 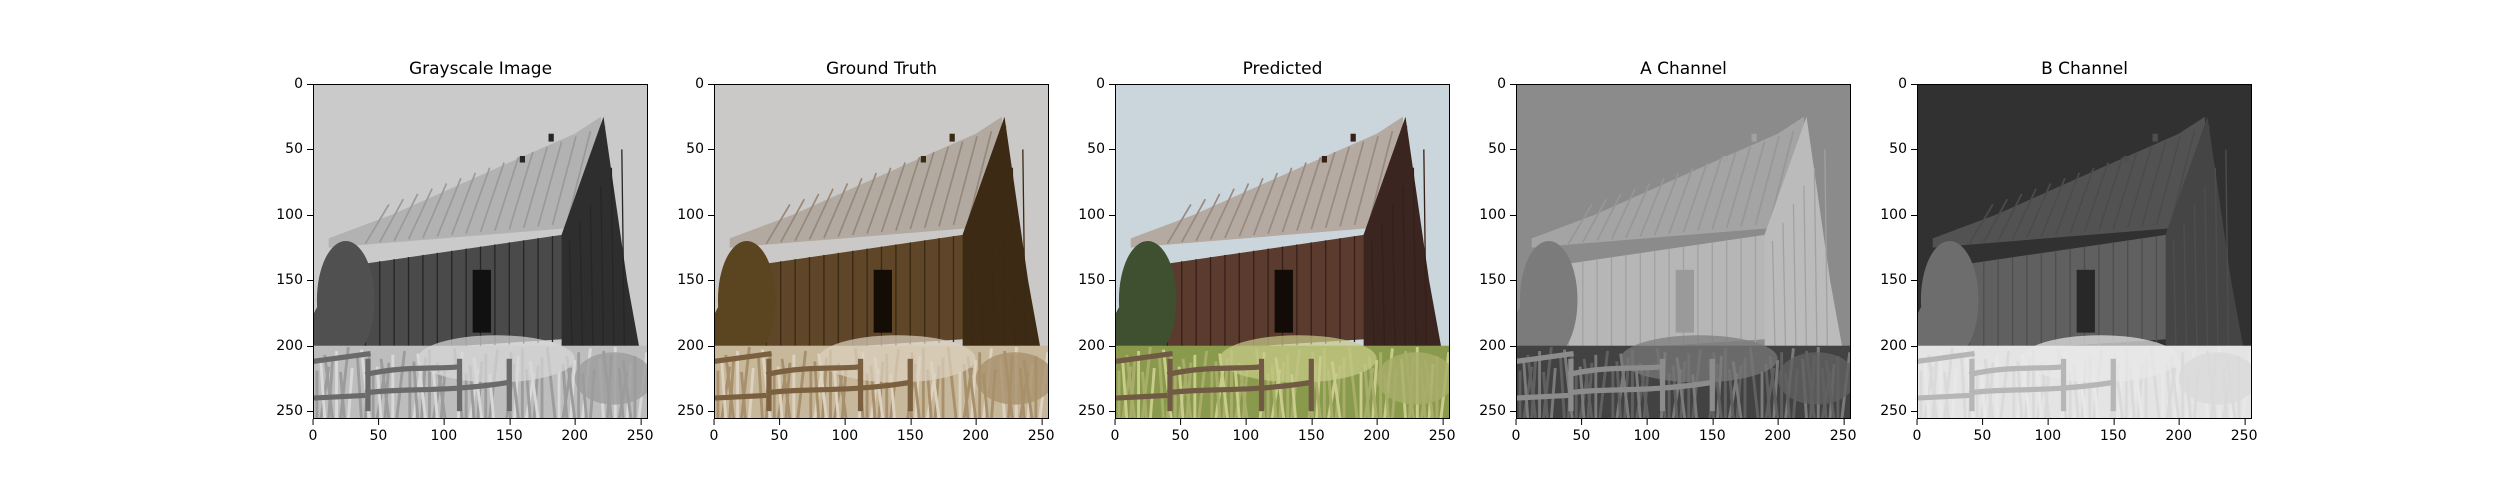 I want to click on y-tick-label: 200, so click(x=1898, y=345).